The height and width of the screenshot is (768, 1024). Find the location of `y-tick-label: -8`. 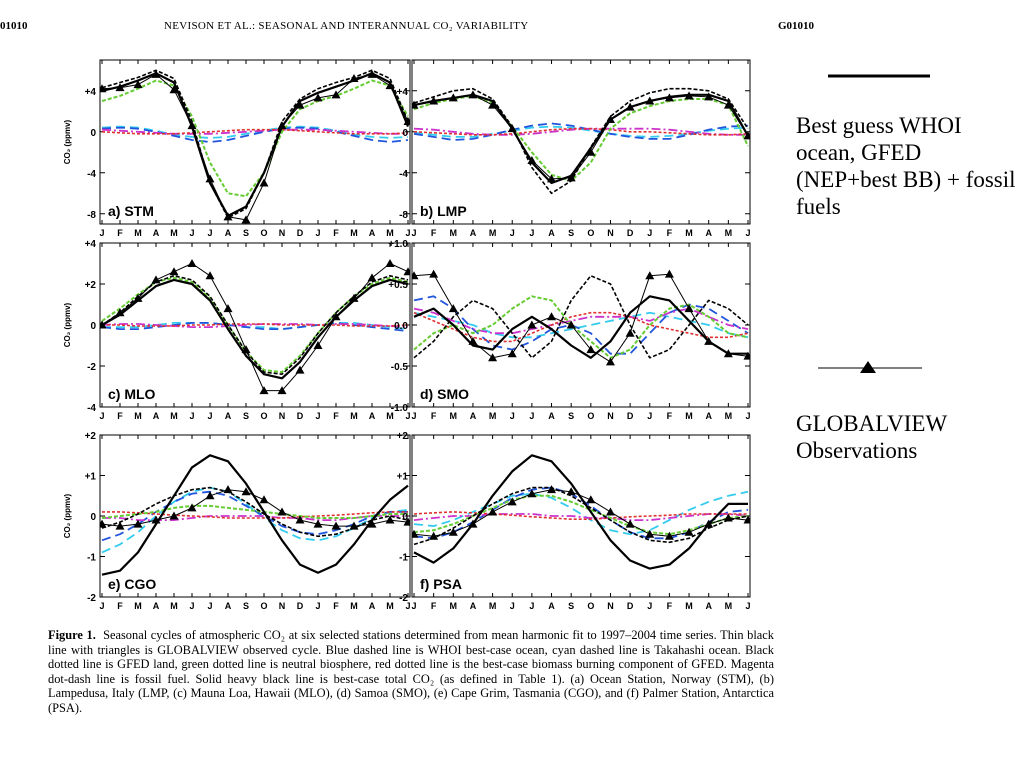

y-tick-label: -8 is located at coordinates (403, 215).